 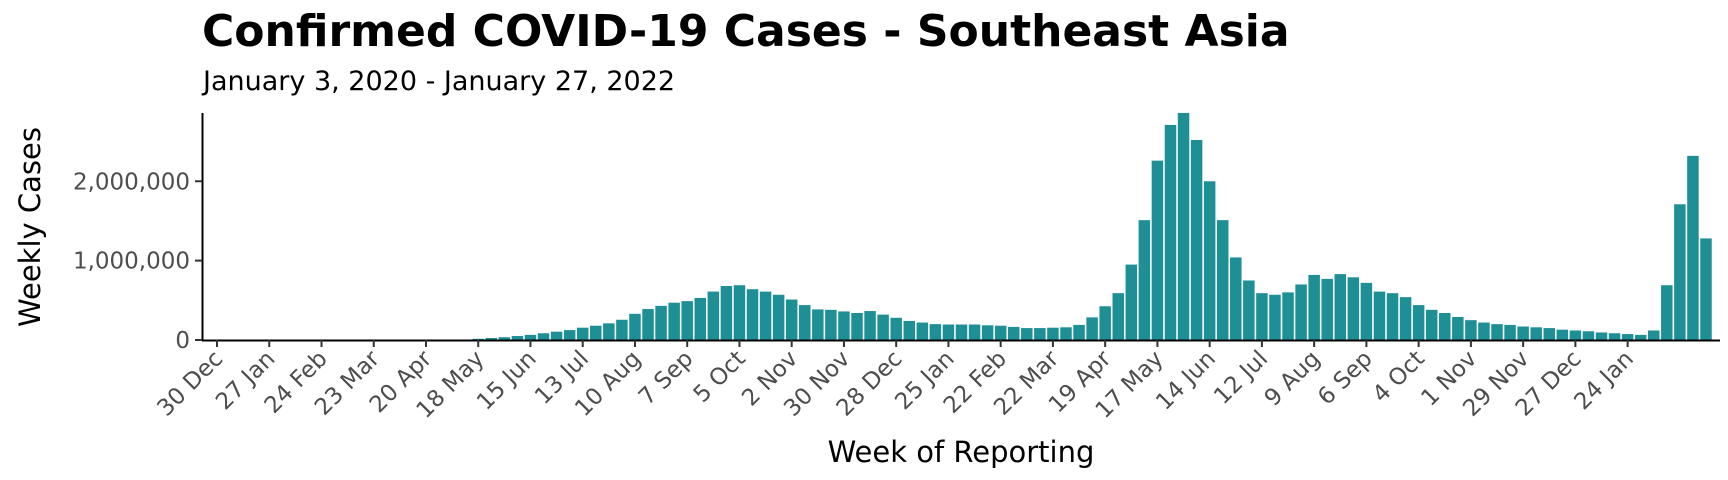 I want to click on x-tick-label: 7 Sep, so click(x=666, y=378).